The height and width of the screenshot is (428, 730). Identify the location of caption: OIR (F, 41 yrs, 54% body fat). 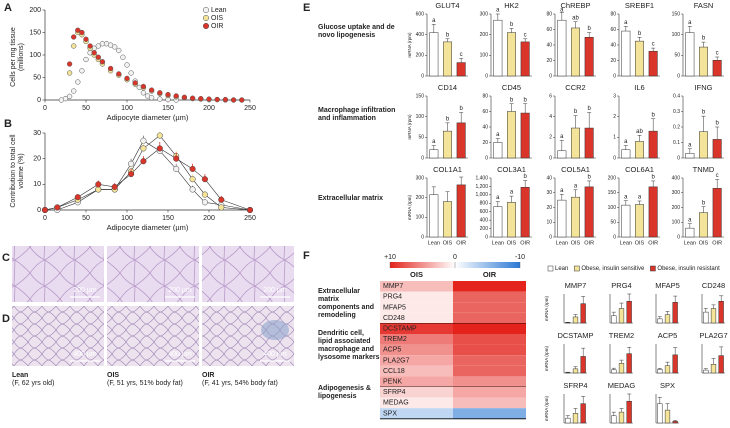
(240, 380).